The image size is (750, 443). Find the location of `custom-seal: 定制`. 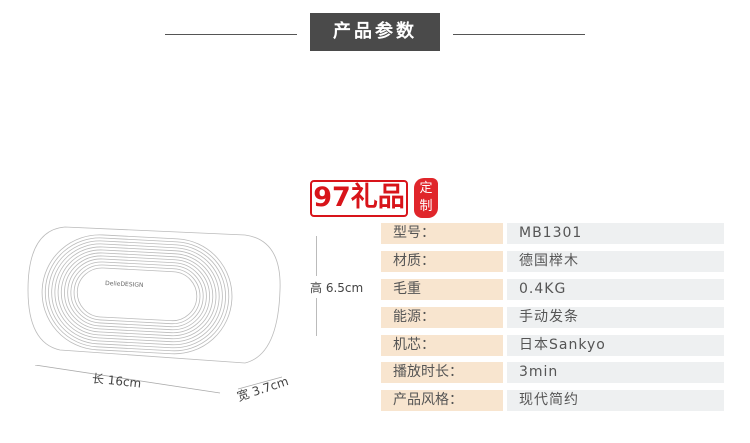

custom-seal: 定制 is located at coordinates (426, 198).